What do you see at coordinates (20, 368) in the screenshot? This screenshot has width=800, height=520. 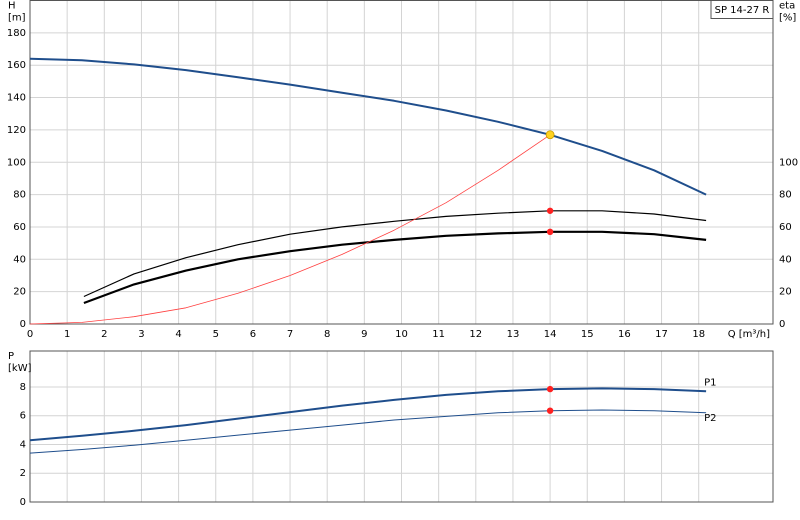 I see `y-axis-label: [kW]` at bounding box center [20, 368].